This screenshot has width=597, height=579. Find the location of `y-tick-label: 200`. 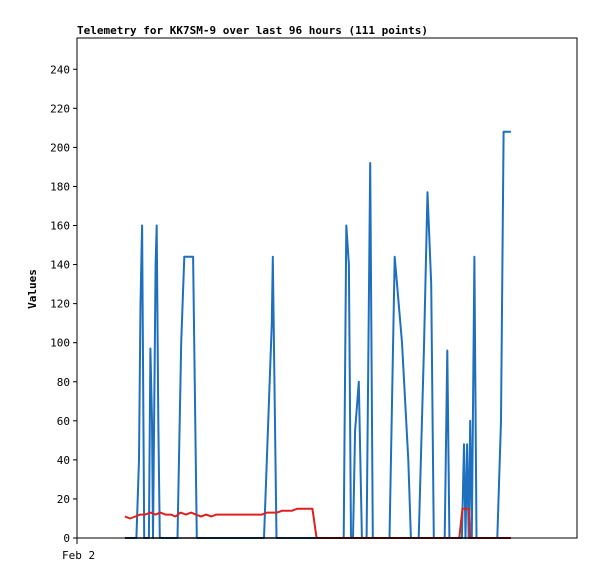

y-tick-label: 200 is located at coordinates (60, 147).